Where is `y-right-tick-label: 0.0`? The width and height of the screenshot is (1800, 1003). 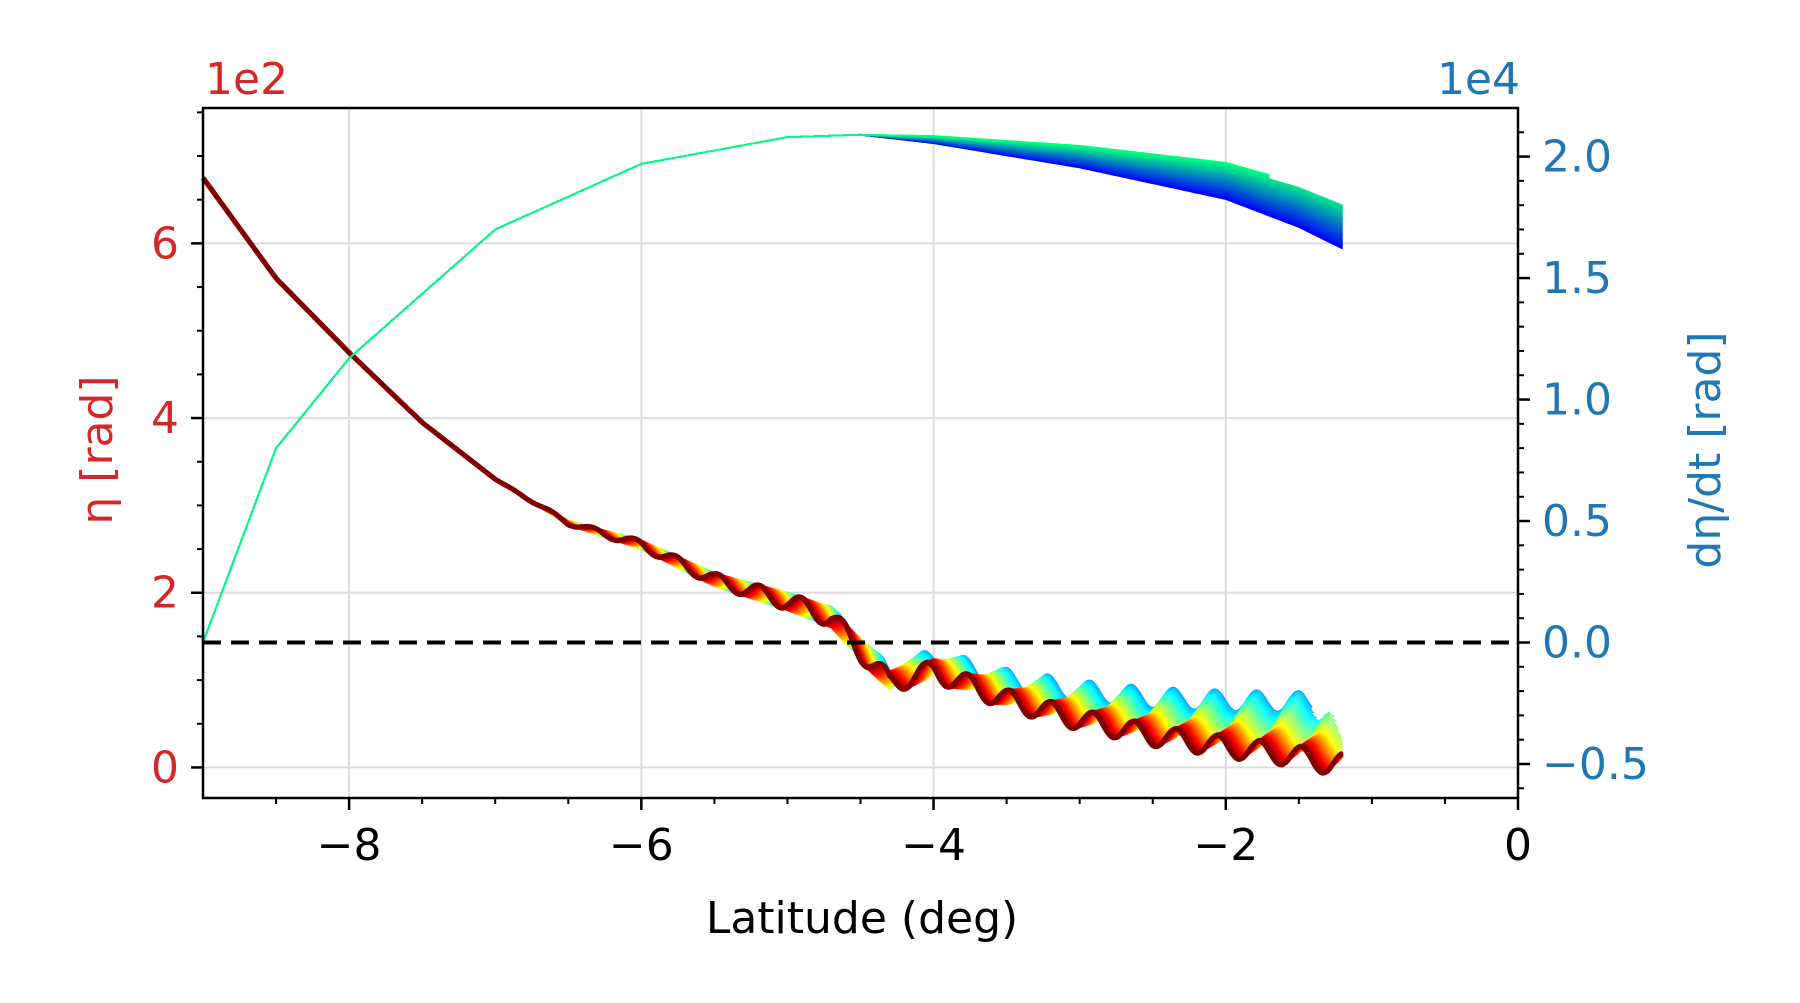
y-right-tick-label: 0.0 is located at coordinates (1577, 643).